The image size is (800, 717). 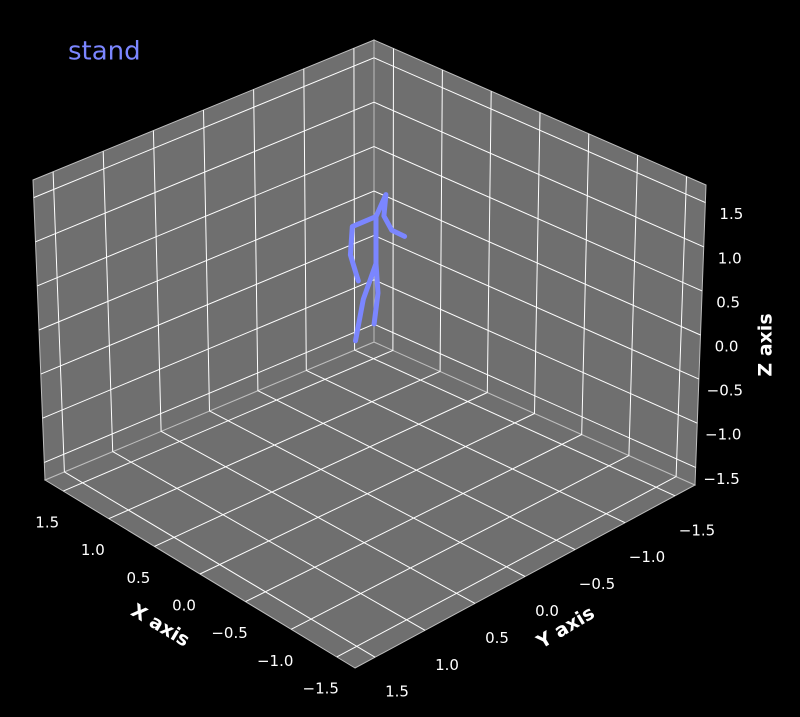 What do you see at coordinates (731, 214) in the screenshot?
I see `z-tick-label: 1.5` at bounding box center [731, 214].